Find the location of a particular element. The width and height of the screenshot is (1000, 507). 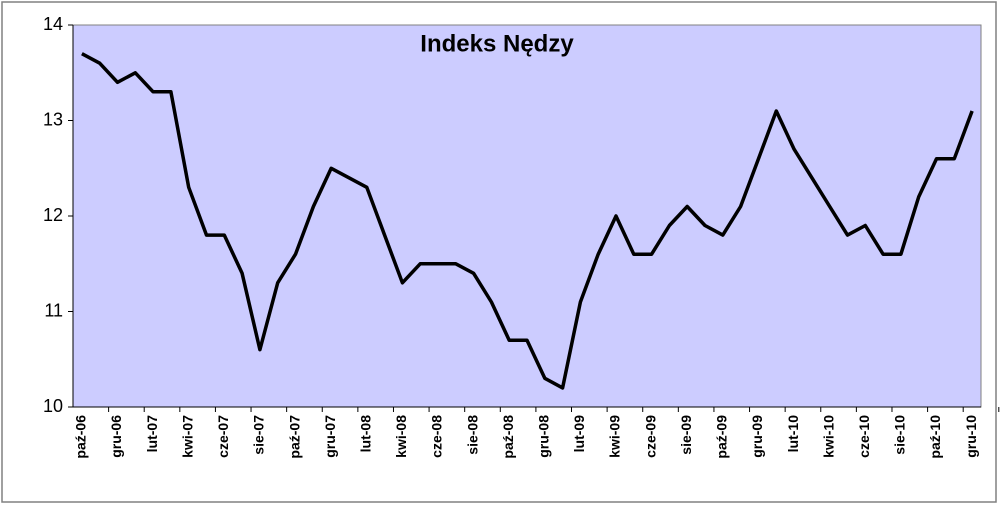

x-tick-label: gru-06 is located at coordinates (116, 436).